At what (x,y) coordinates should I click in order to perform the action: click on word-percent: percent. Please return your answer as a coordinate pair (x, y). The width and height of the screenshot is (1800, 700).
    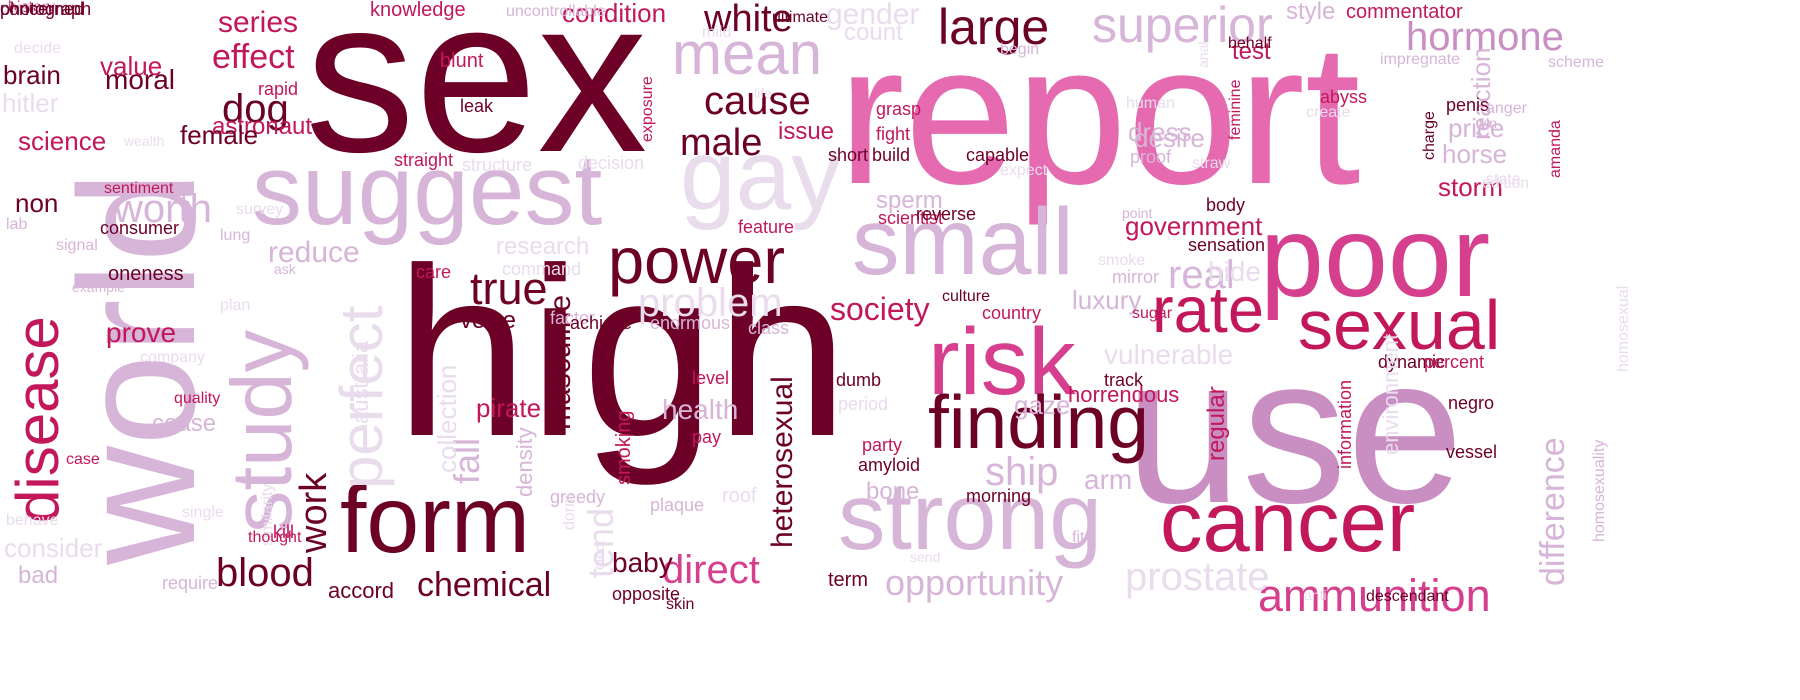
    Looking at the image, I should click on (1454, 362).